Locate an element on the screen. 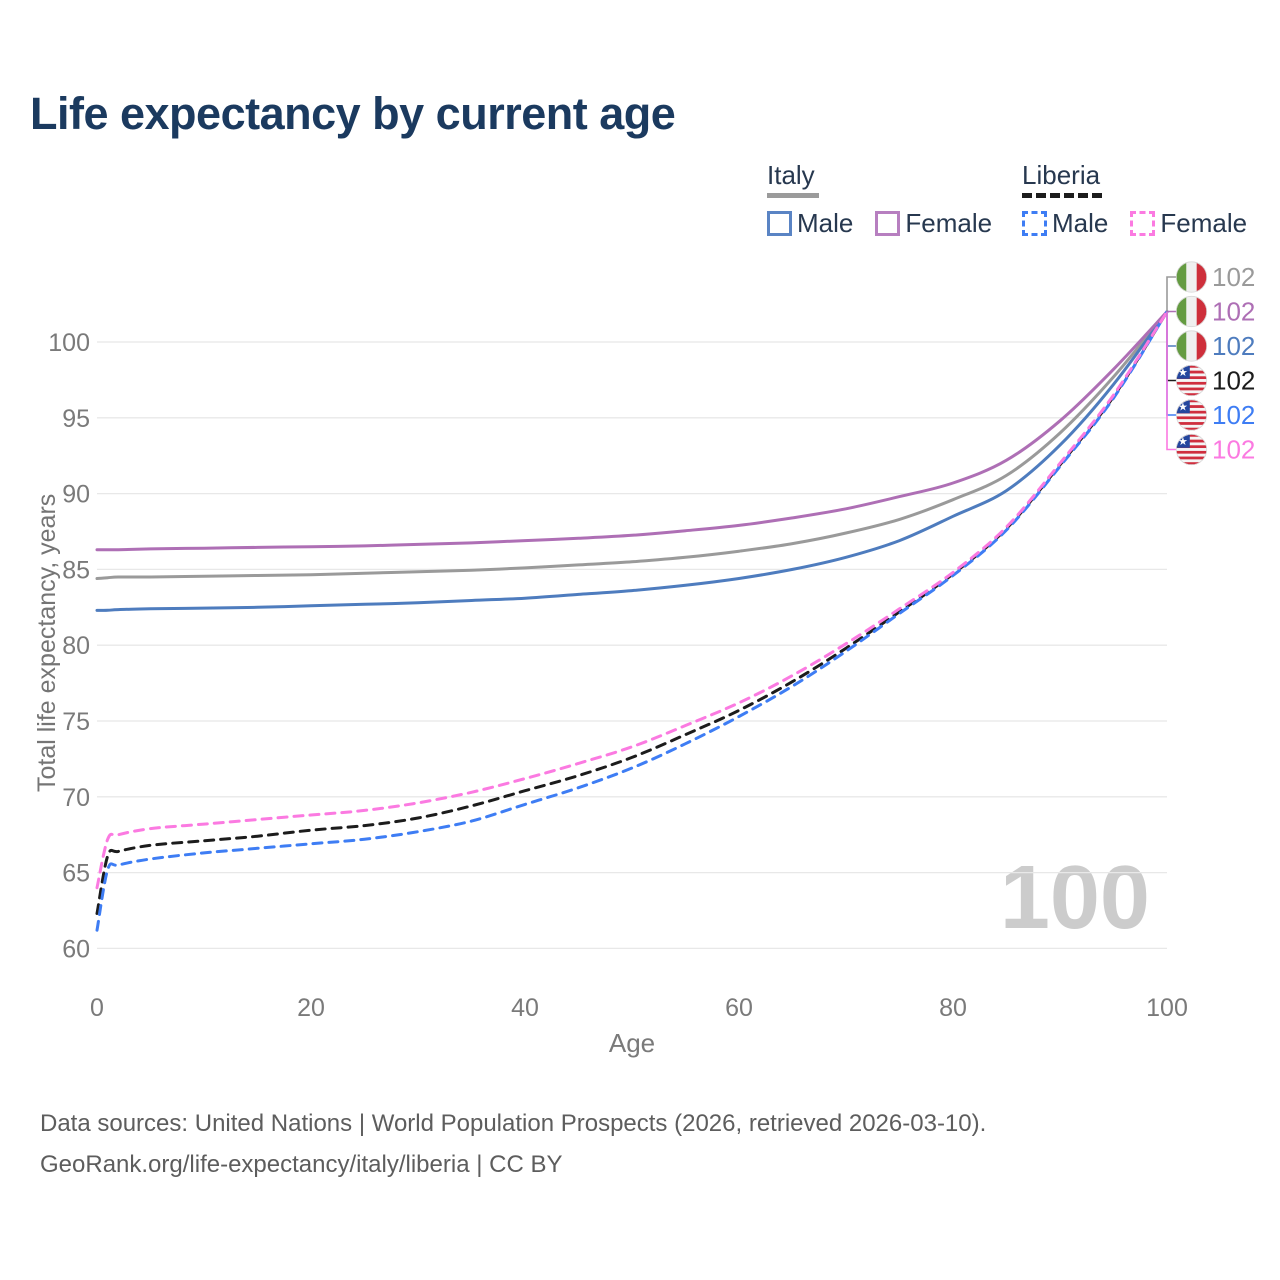 The width and height of the screenshot is (1280, 1280). y-tick-60: 60 is located at coordinates (76, 949).